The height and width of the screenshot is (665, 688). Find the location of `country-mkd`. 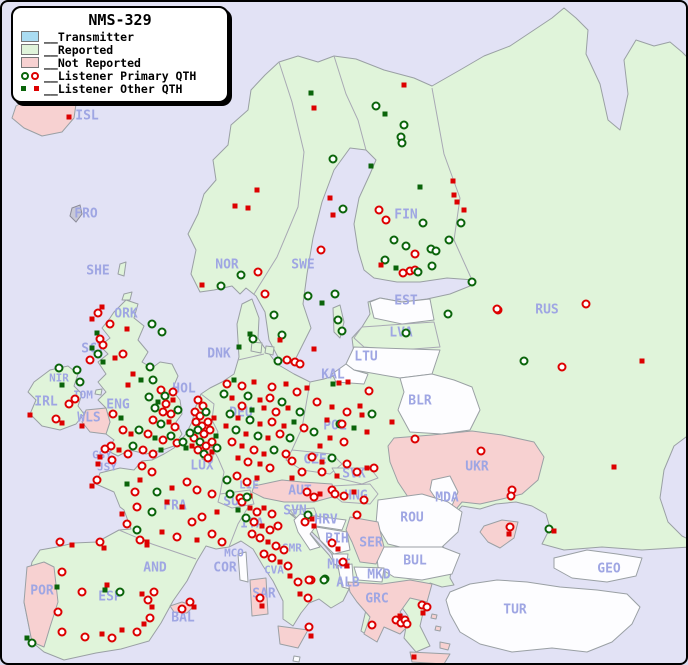

country-mkd is located at coordinates (369, 574).